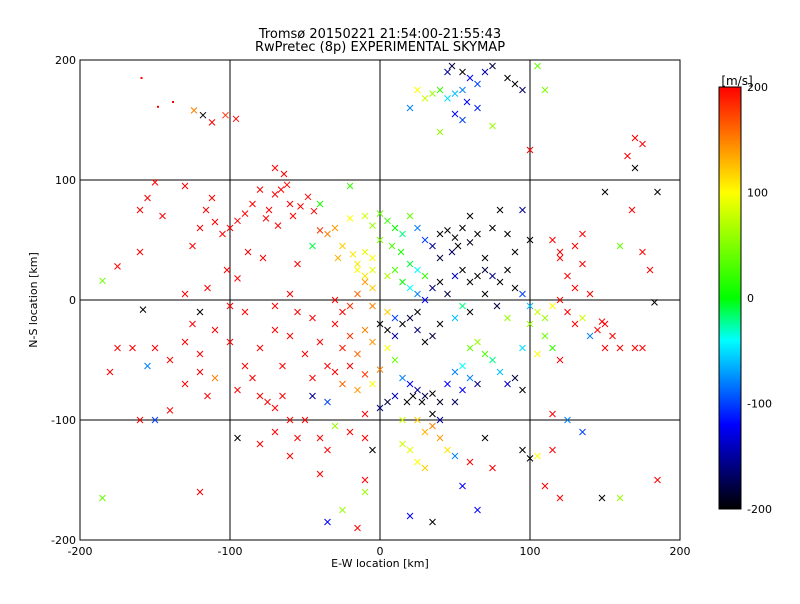 The width and height of the screenshot is (800, 604). What do you see at coordinates (380, 551) in the screenshot?
I see `x-tick-label: 0` at bounding box center [380, 551].